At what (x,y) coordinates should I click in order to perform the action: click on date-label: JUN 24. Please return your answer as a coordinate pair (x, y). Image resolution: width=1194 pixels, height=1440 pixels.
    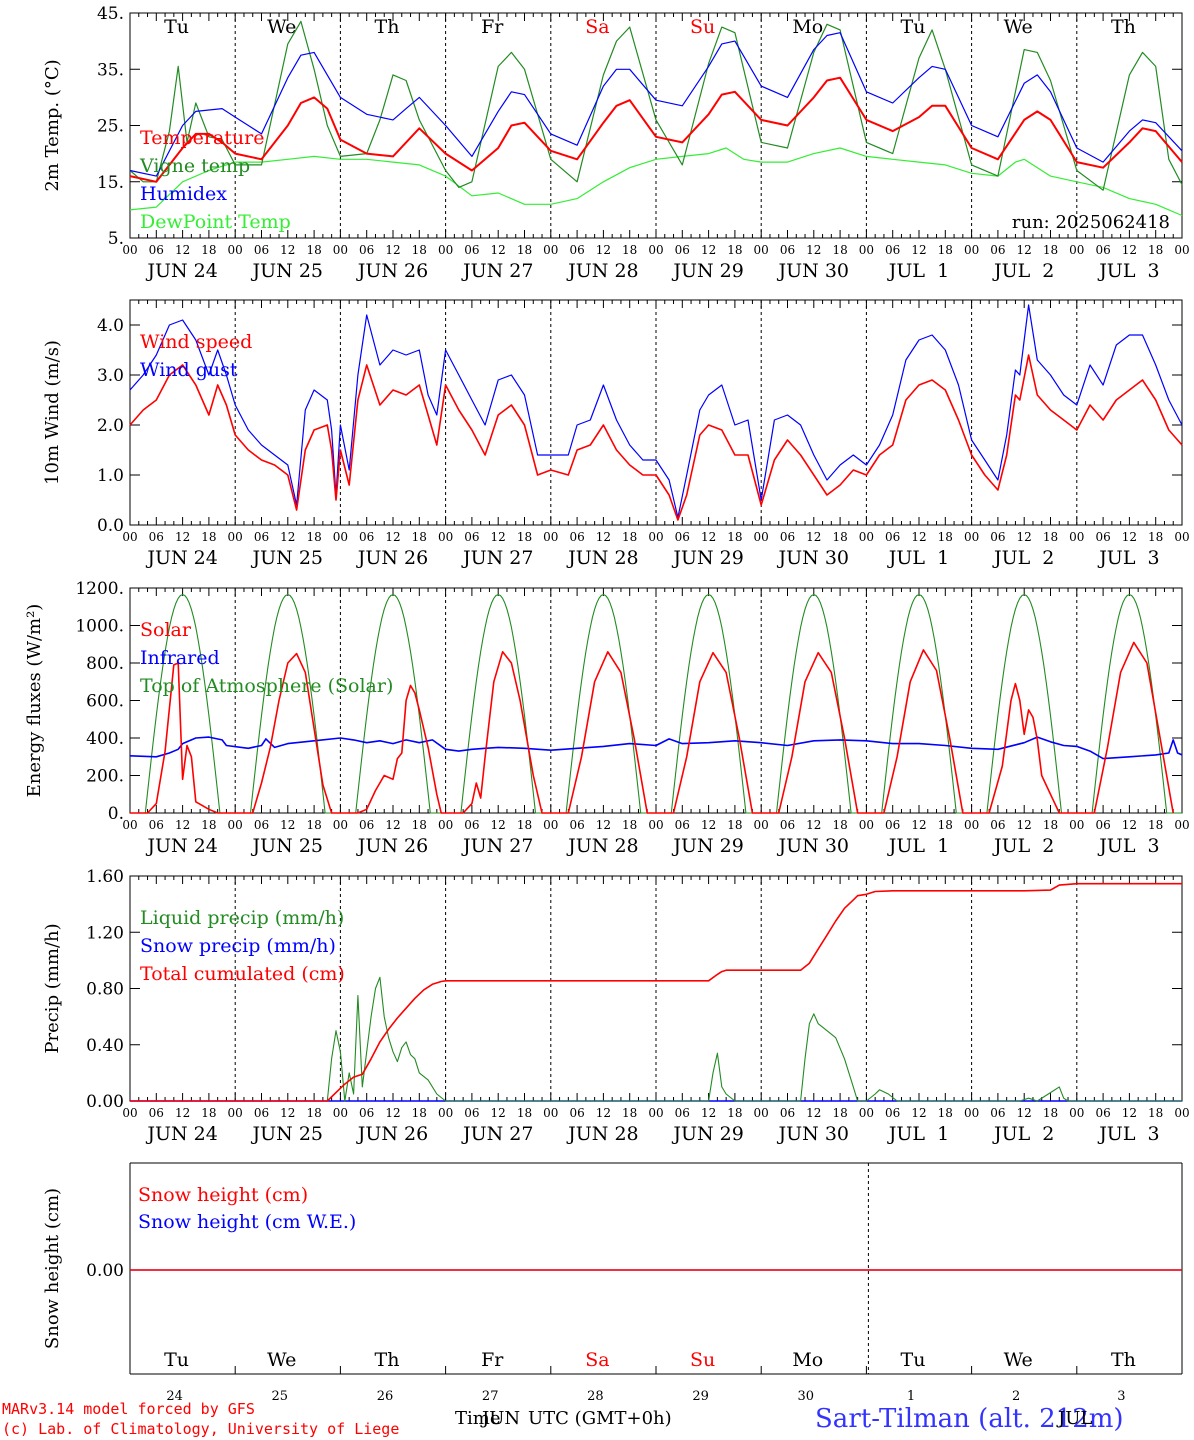
    Looking at the image, I should click on (181, 1134).